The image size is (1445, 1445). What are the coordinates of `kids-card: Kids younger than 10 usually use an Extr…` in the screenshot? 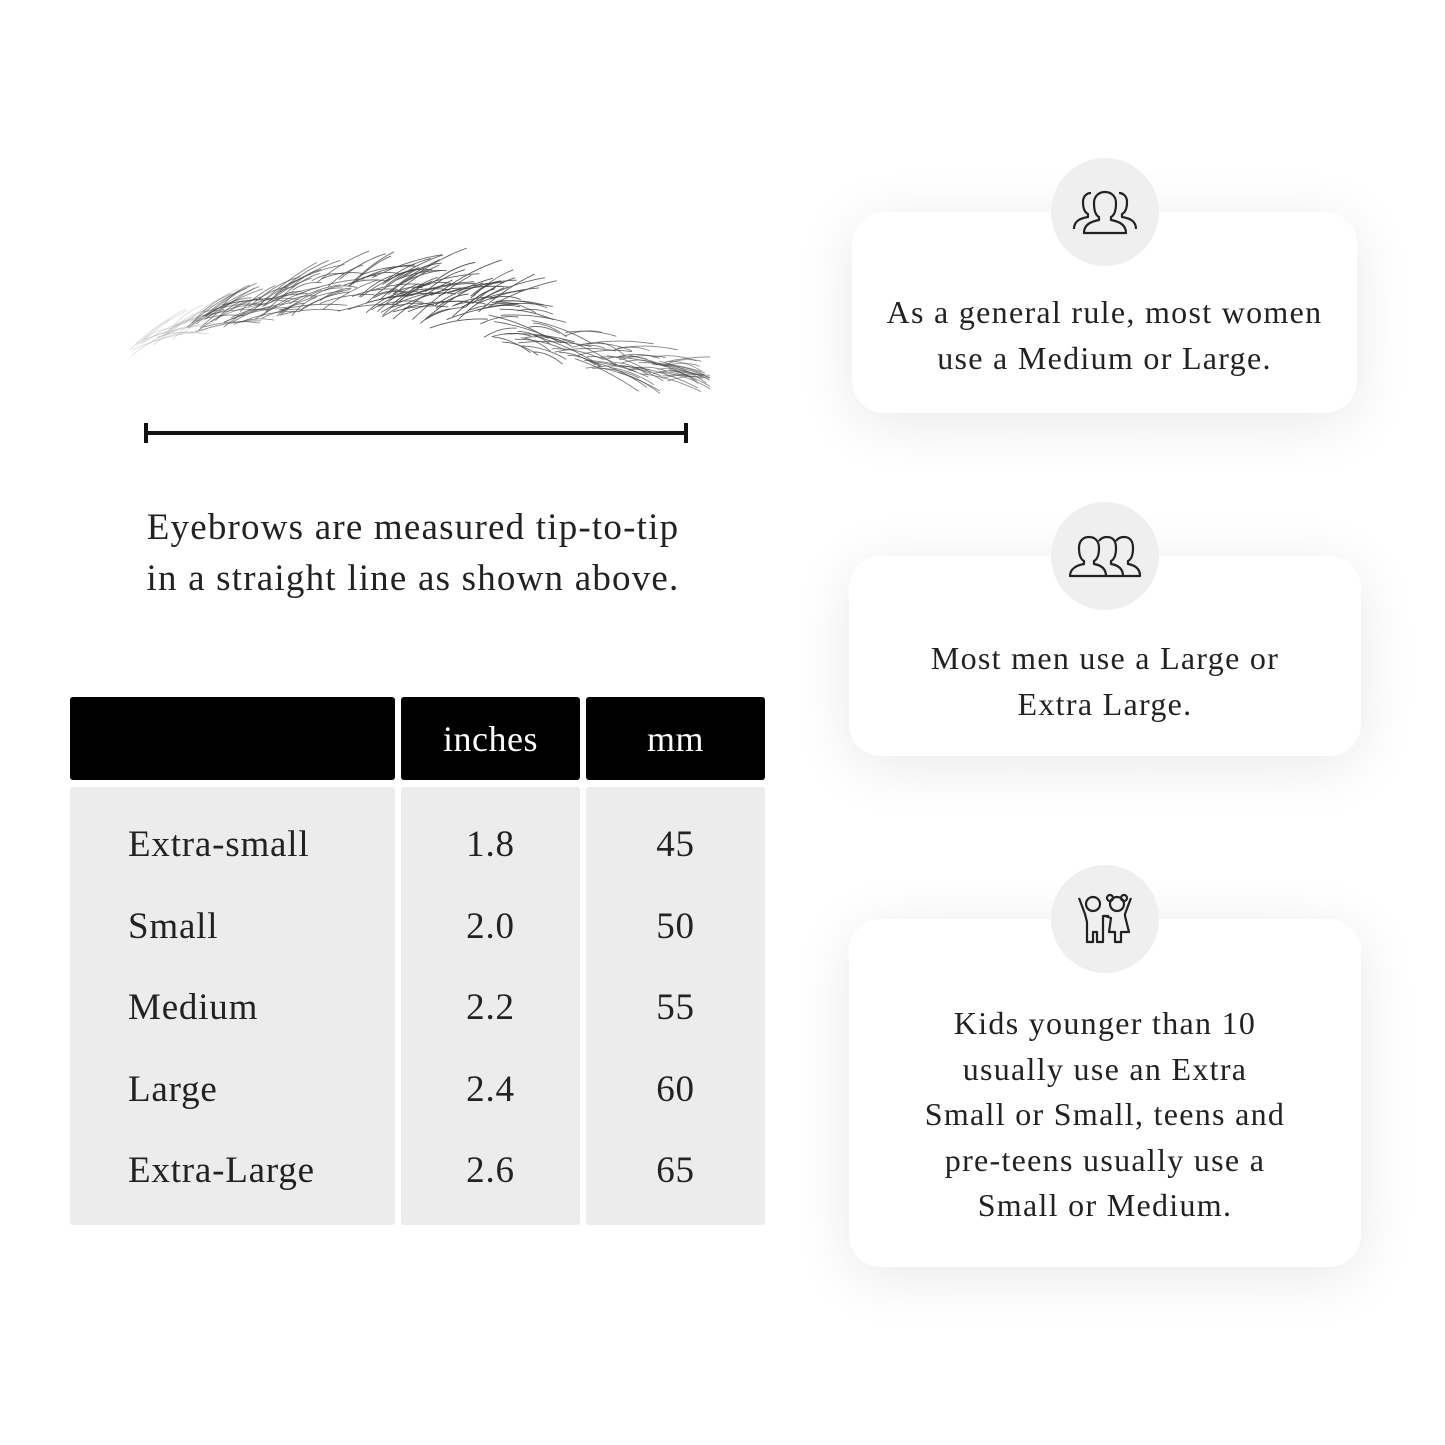 It's located at (1105, 1093).